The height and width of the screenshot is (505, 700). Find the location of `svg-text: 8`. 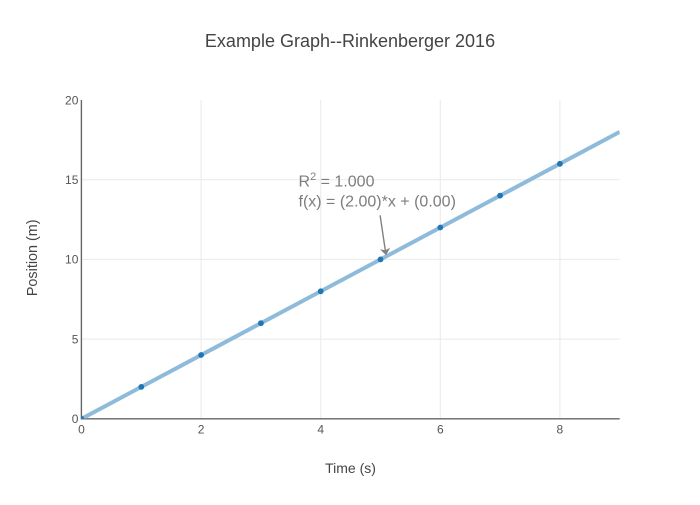

svg-text: 8 is located at coordinates (560, 429).